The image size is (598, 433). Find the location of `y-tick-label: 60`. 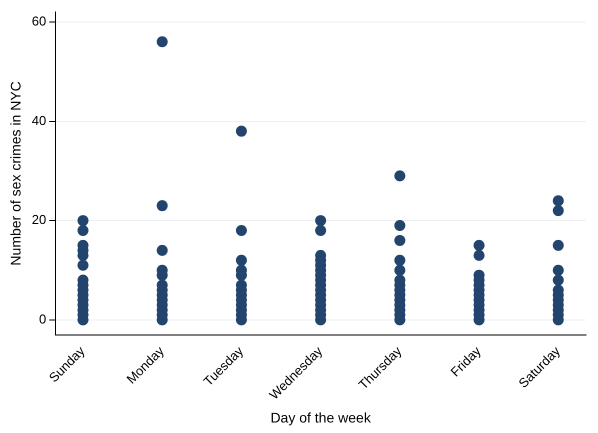

y-tick-label: 60 is located at coordinates (39, 21).